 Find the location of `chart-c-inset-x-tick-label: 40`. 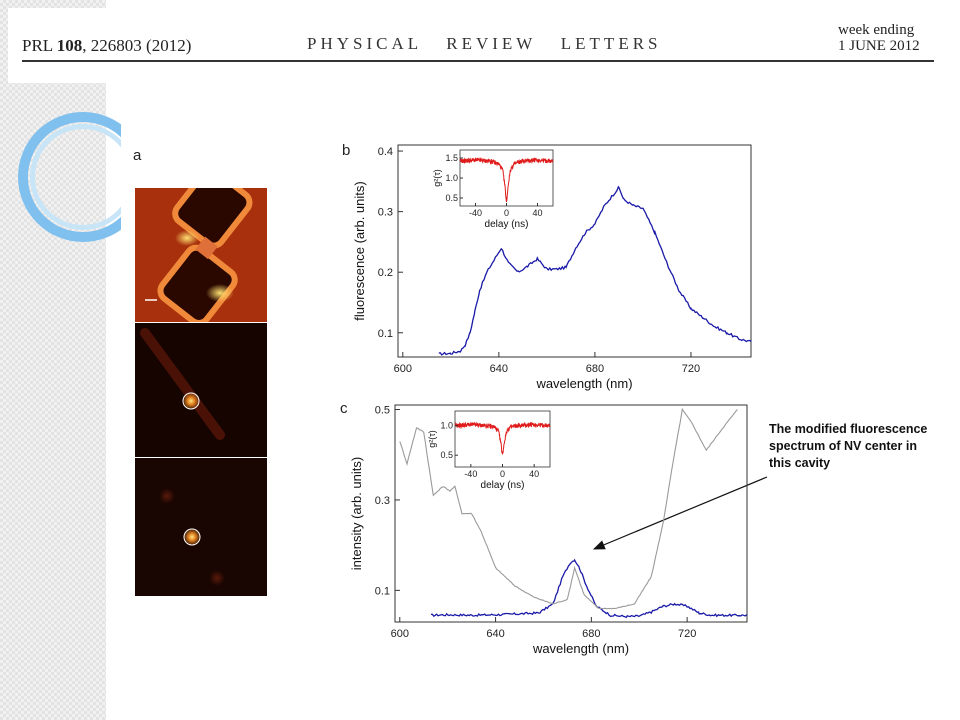

chart-c-inset-x-tick-label: 40 is located at coordinates (534, 474).